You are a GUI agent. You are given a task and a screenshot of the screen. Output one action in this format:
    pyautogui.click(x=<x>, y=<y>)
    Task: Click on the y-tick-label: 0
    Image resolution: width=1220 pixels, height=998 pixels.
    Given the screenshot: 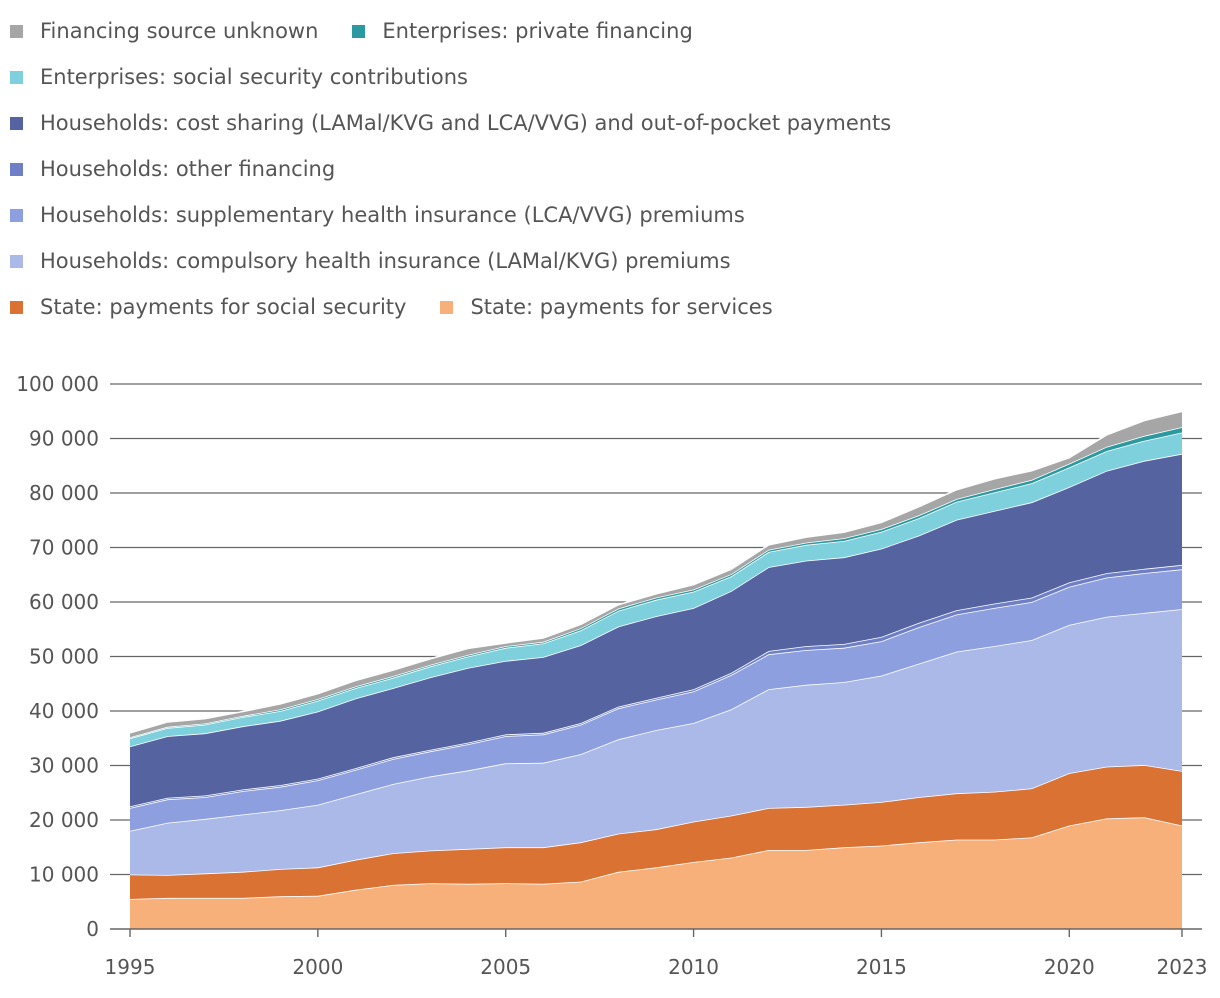 What is the action you would take?
    pyautogui.click(x=92, y=929)
    